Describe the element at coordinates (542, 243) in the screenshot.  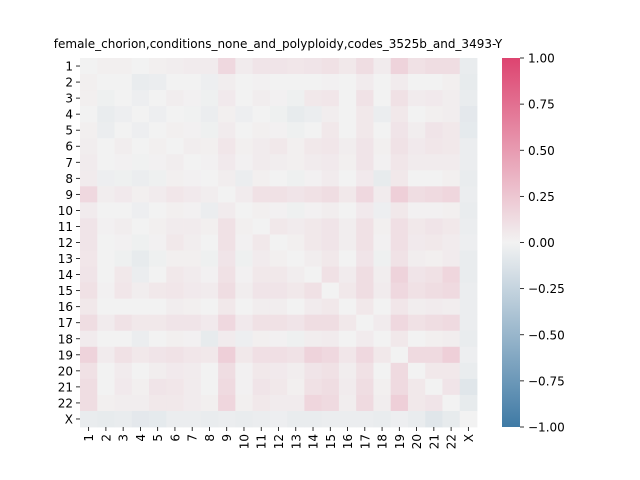
I see `colorbar-axis: 1.00 0.75 0.50 0.25 0.00 −0.25 −0.50 −0.75 −1.00` at that location.